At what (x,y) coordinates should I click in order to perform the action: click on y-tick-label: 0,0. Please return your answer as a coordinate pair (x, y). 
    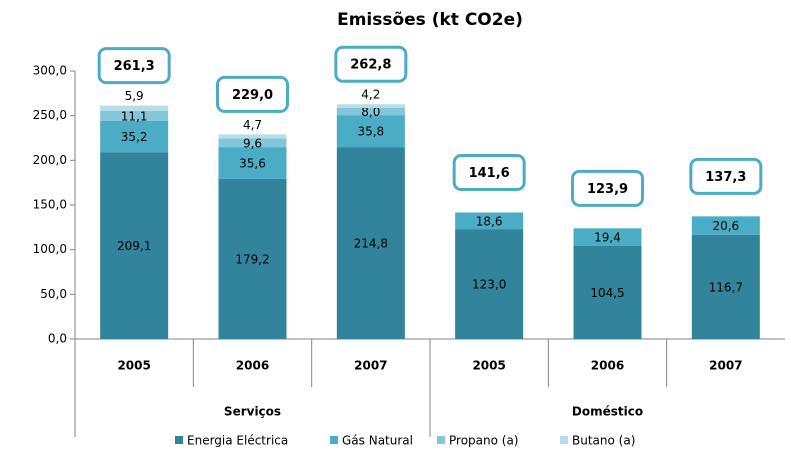
    Looking at the image, I should click on (57, 339).